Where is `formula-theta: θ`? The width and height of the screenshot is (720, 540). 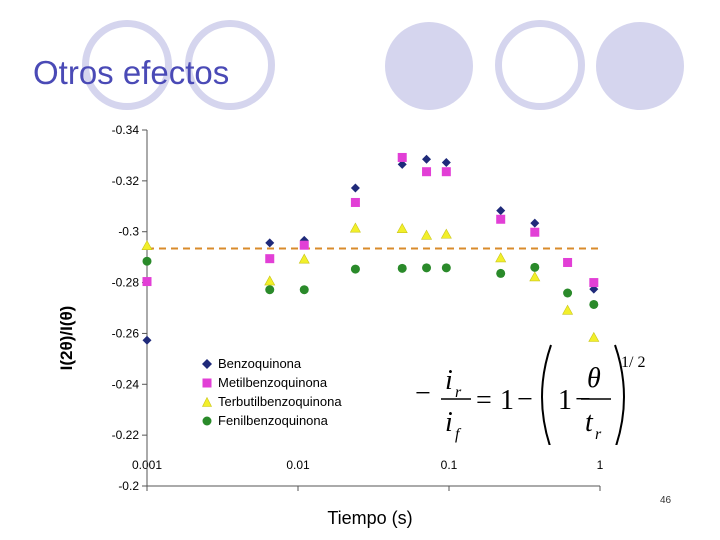 formula-theta: θ is located at coordinates (594, 378).